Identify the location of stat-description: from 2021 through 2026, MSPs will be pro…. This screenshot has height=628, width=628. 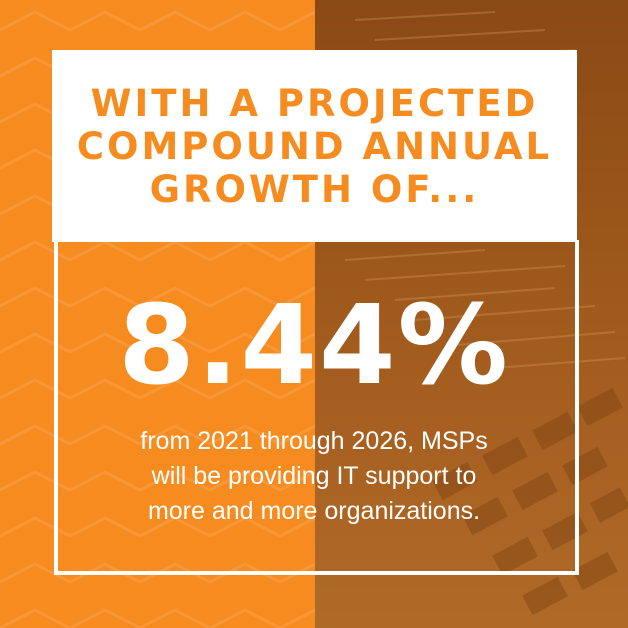
(314, 476).